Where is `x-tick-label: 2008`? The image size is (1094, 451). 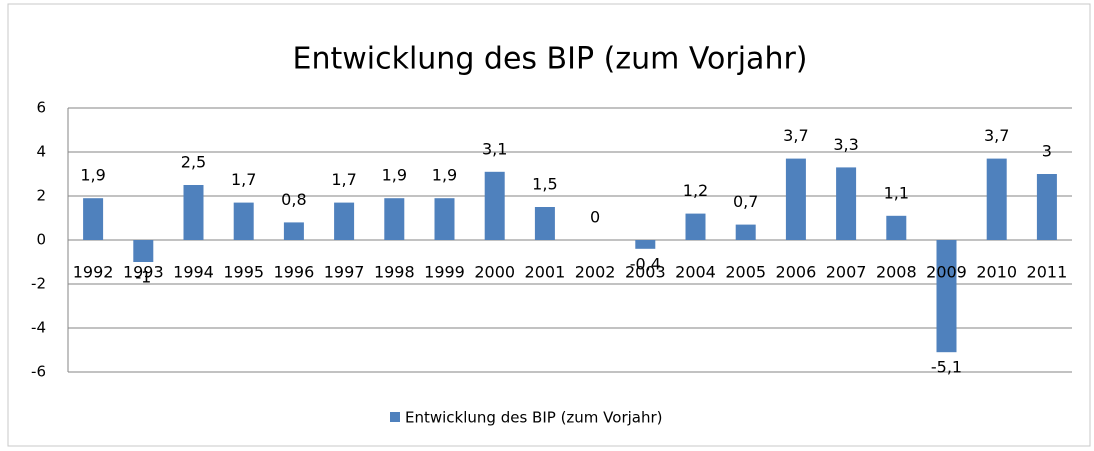
x-tick-label: 2008 is located at coordinates (896, 272).